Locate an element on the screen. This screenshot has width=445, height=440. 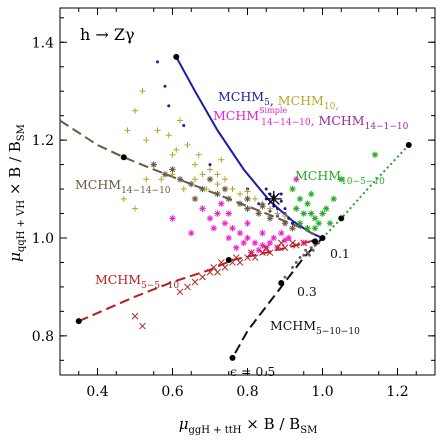
annotation-sup: Simple is located at coordinates (273, 110).